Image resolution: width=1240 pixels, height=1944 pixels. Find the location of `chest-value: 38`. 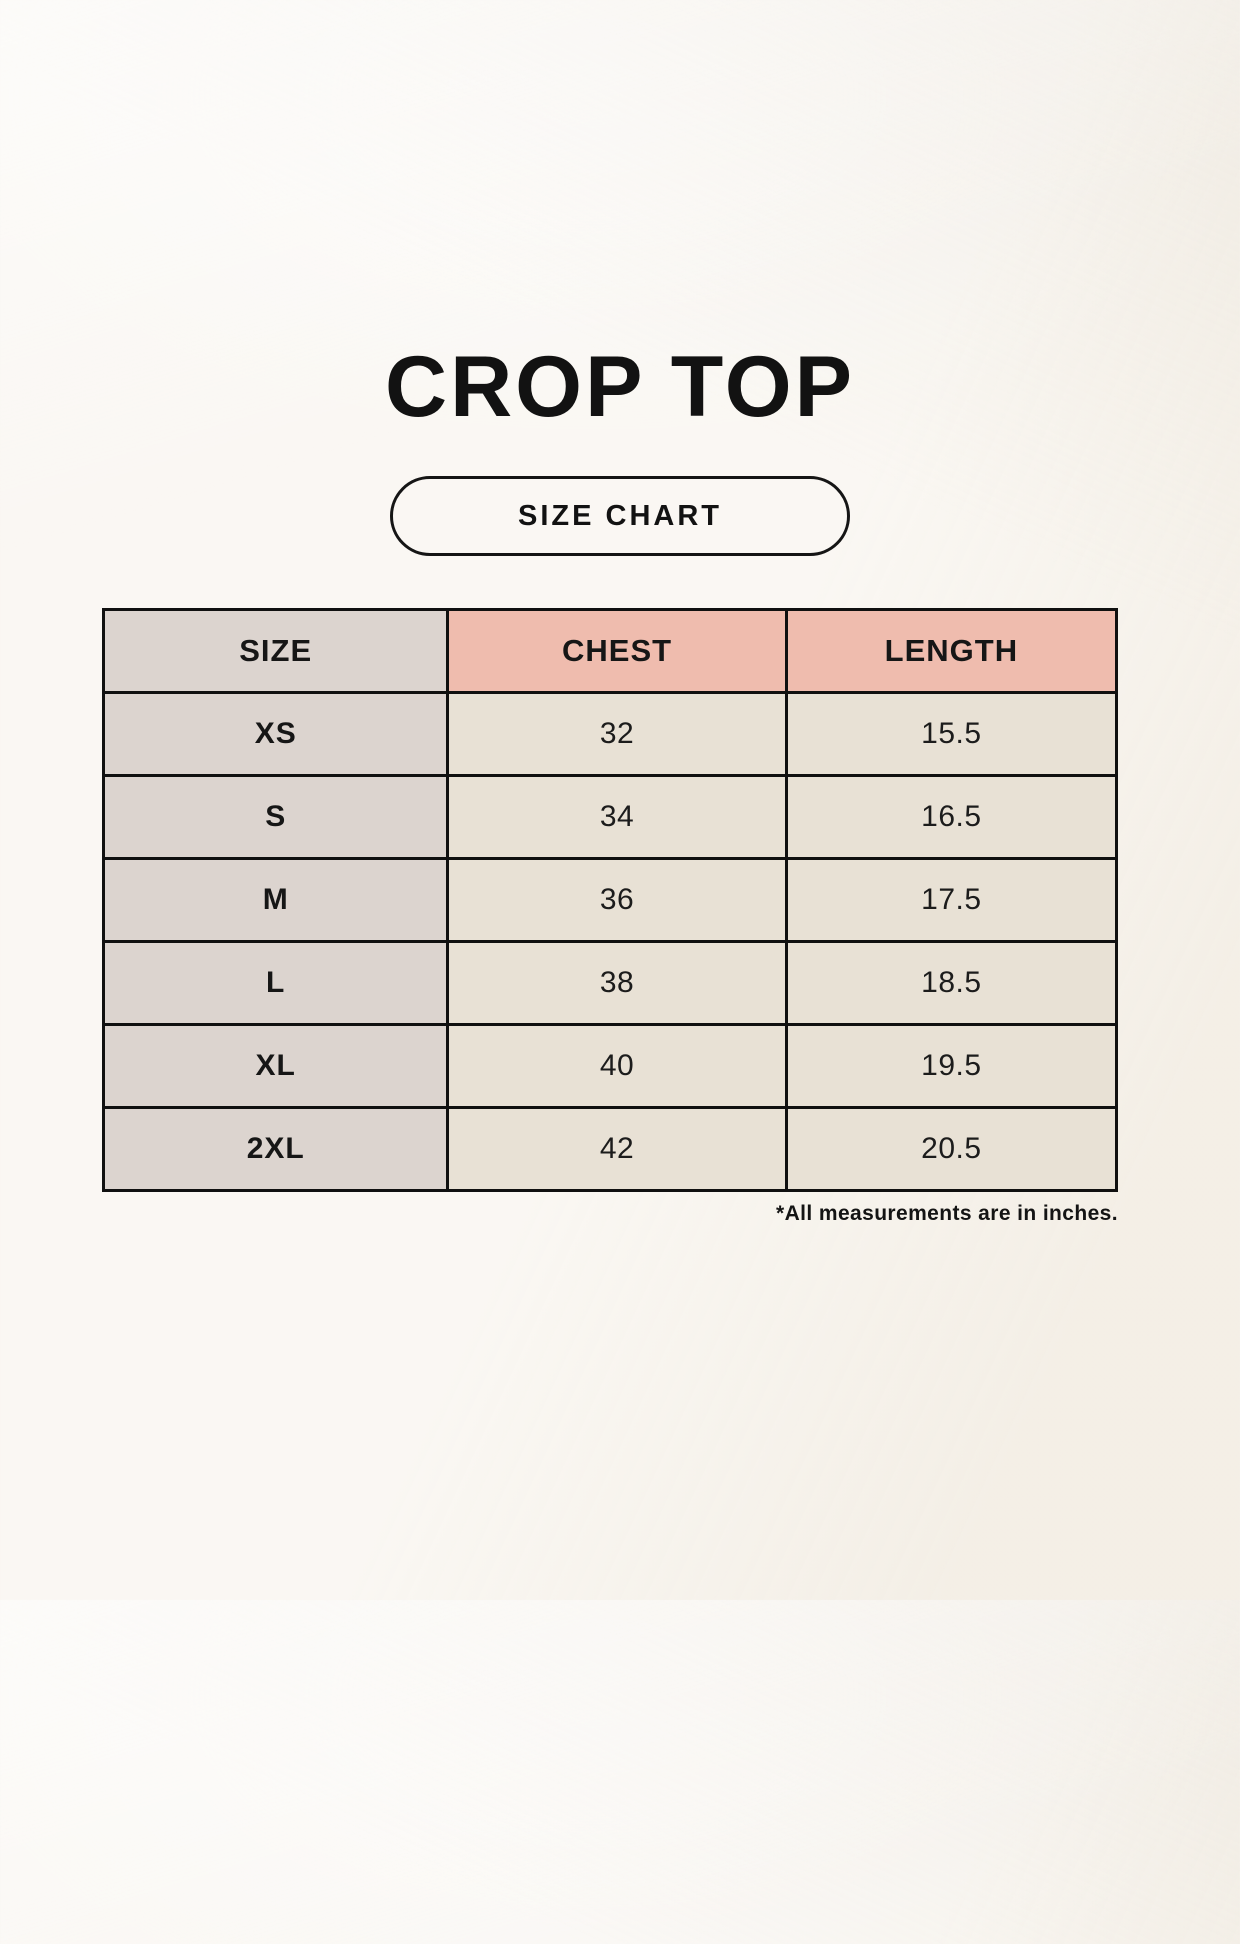

chest-value: 38 is located at coordinates (617, 983).